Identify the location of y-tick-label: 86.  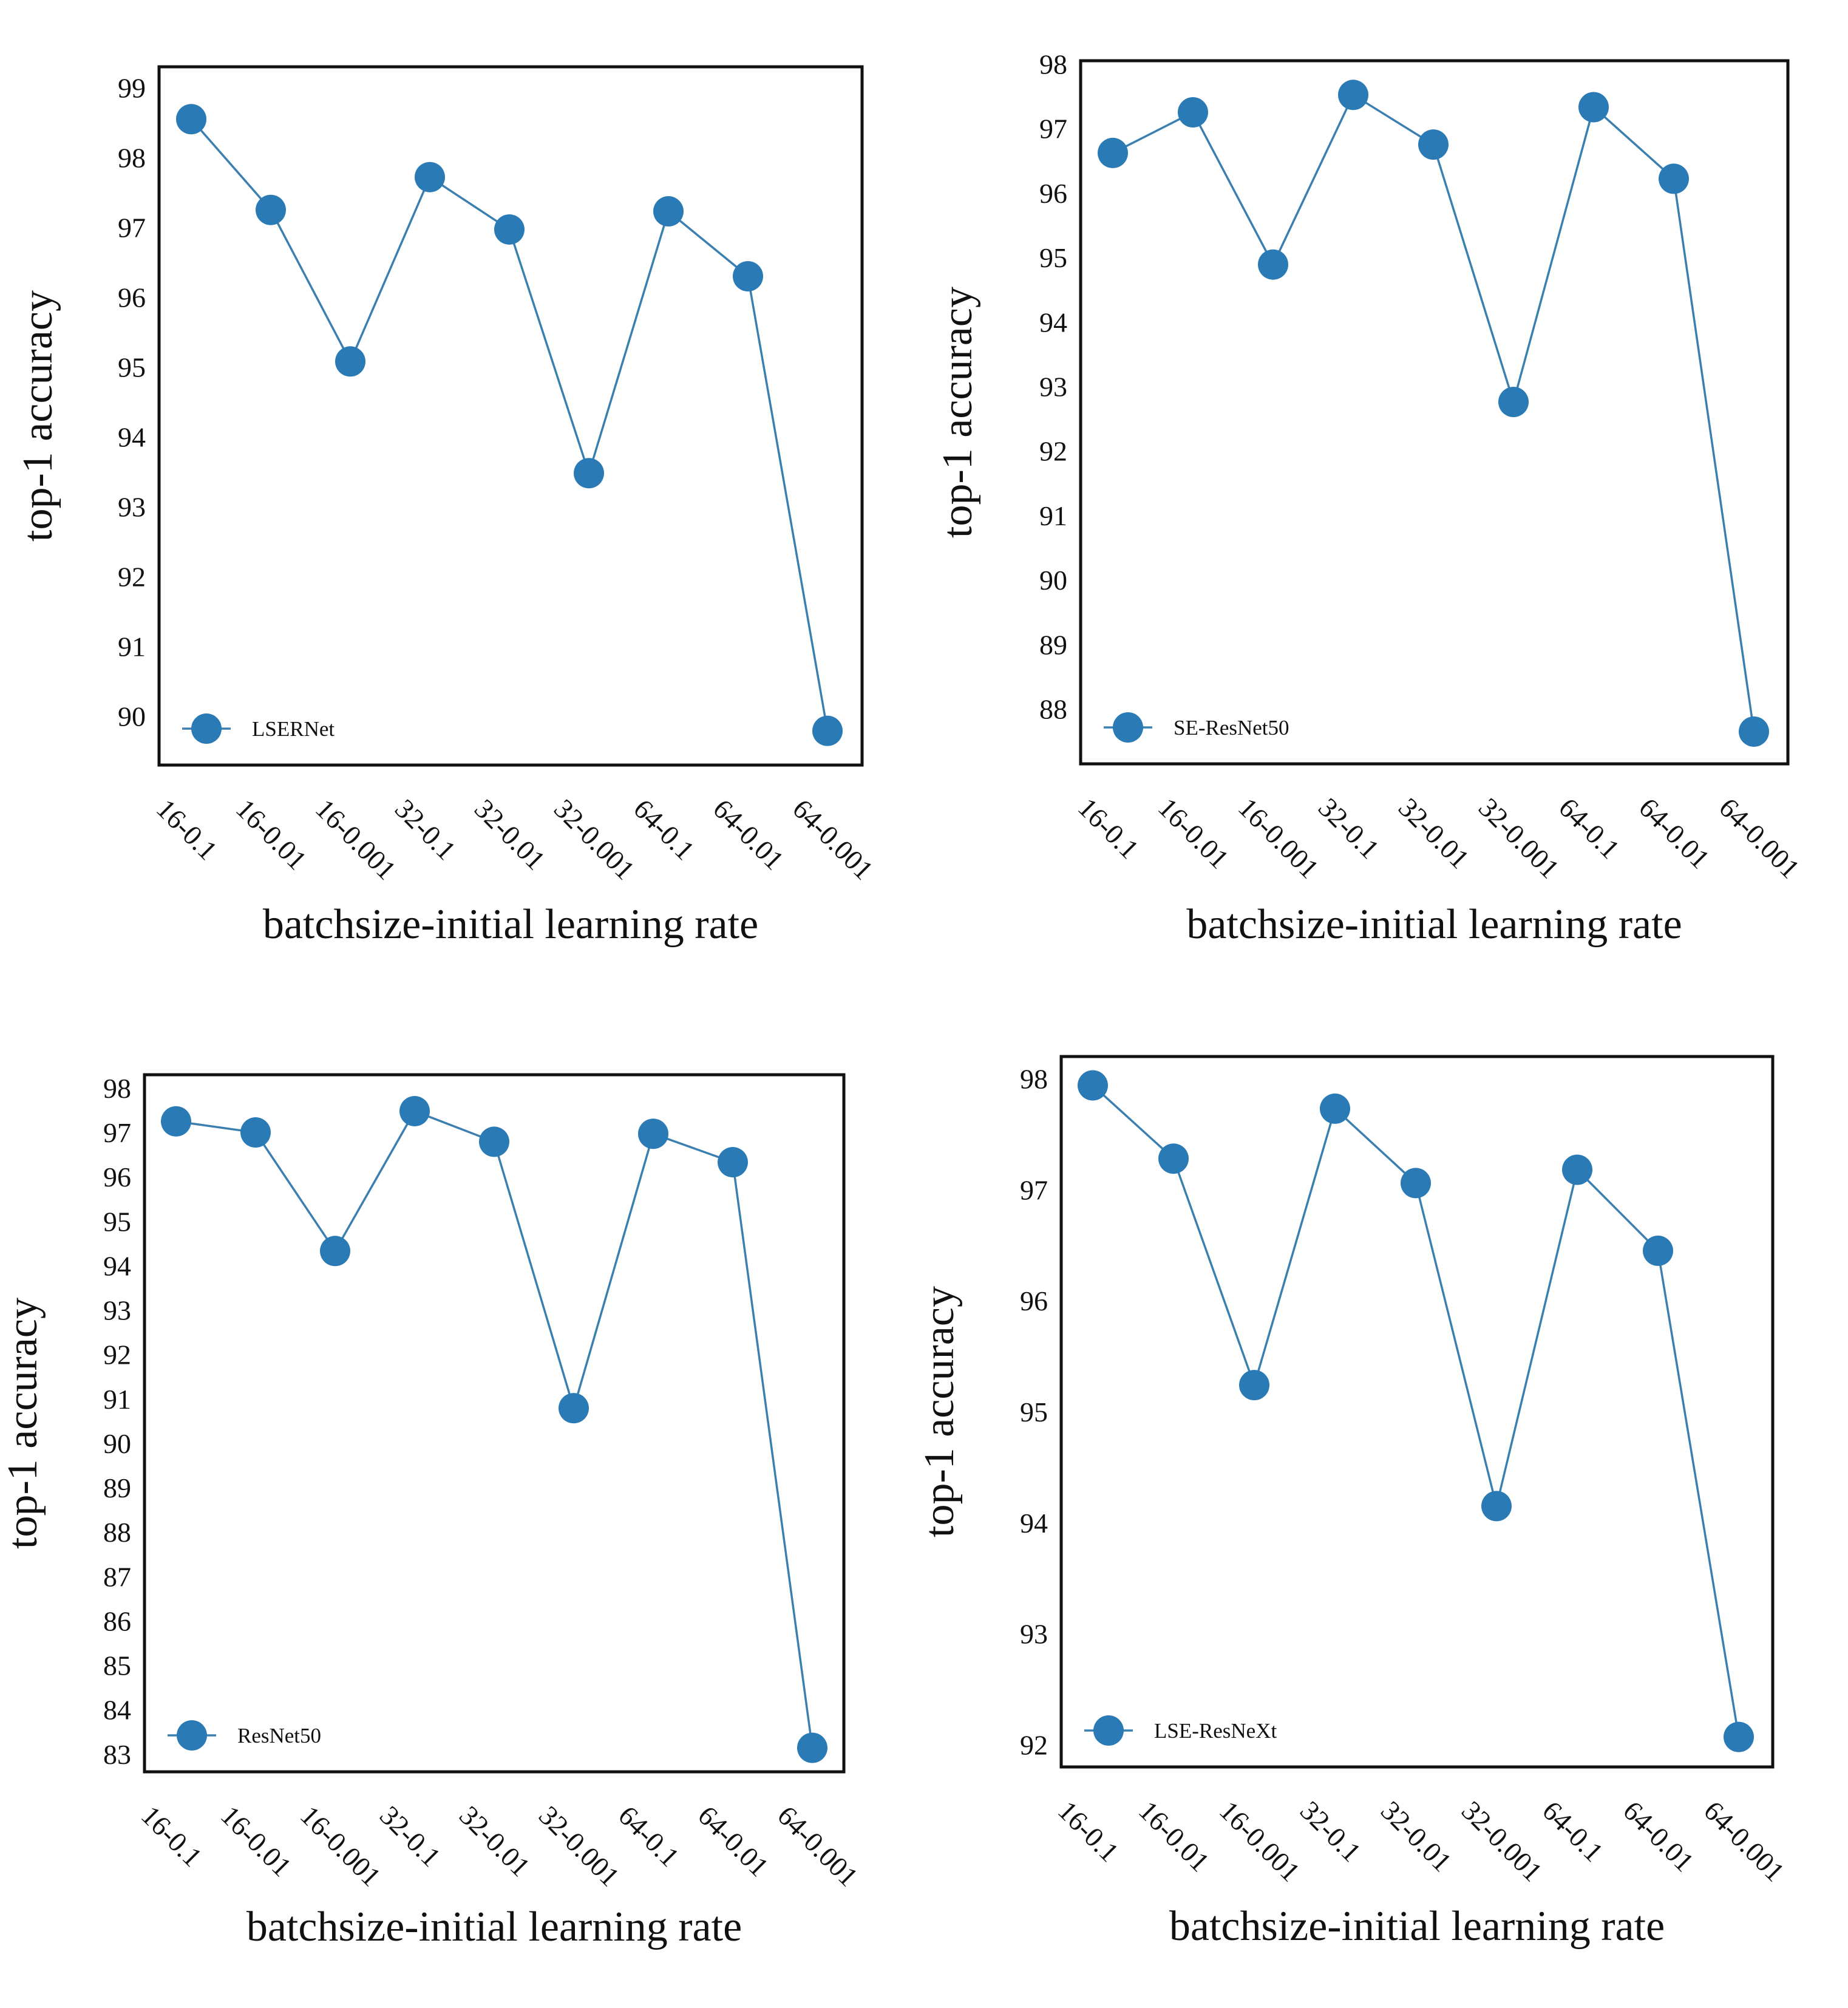
(117, 1620).